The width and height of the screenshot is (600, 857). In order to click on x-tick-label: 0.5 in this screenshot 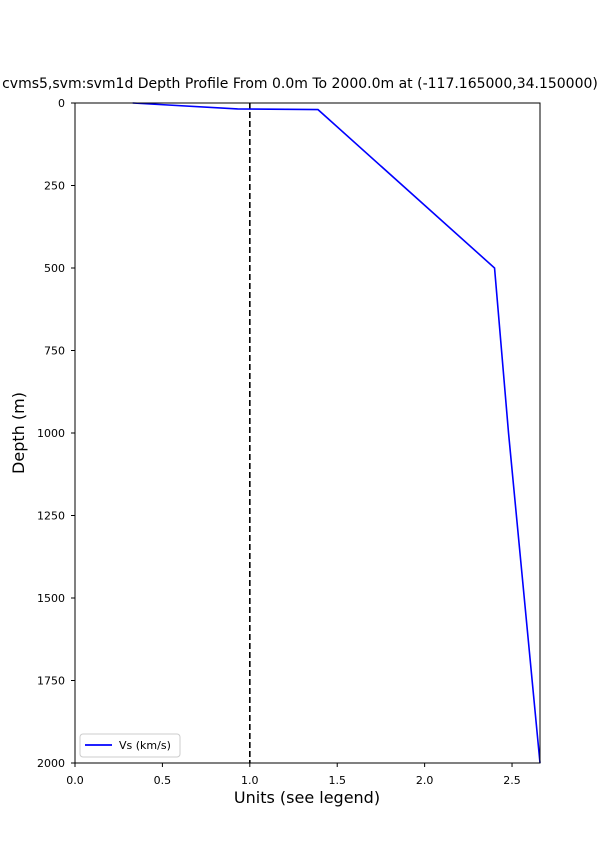, I will do `click(163, 780)`.